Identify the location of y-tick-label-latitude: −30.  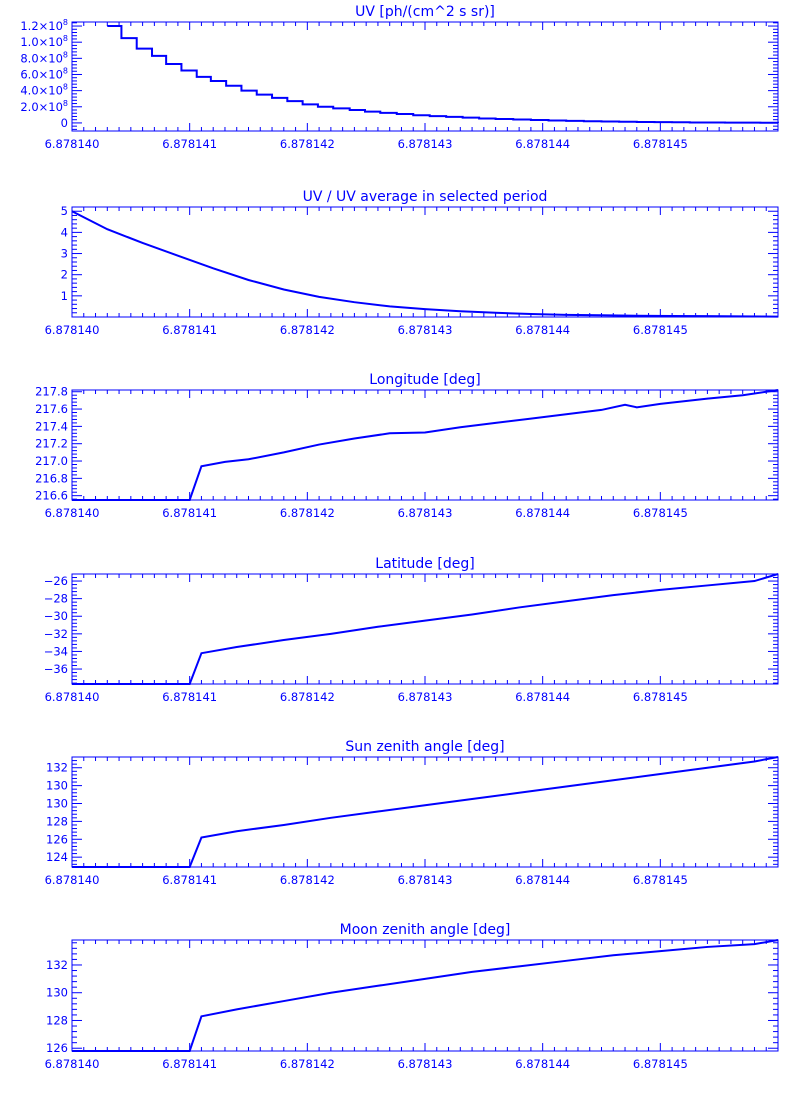
(56, 616).